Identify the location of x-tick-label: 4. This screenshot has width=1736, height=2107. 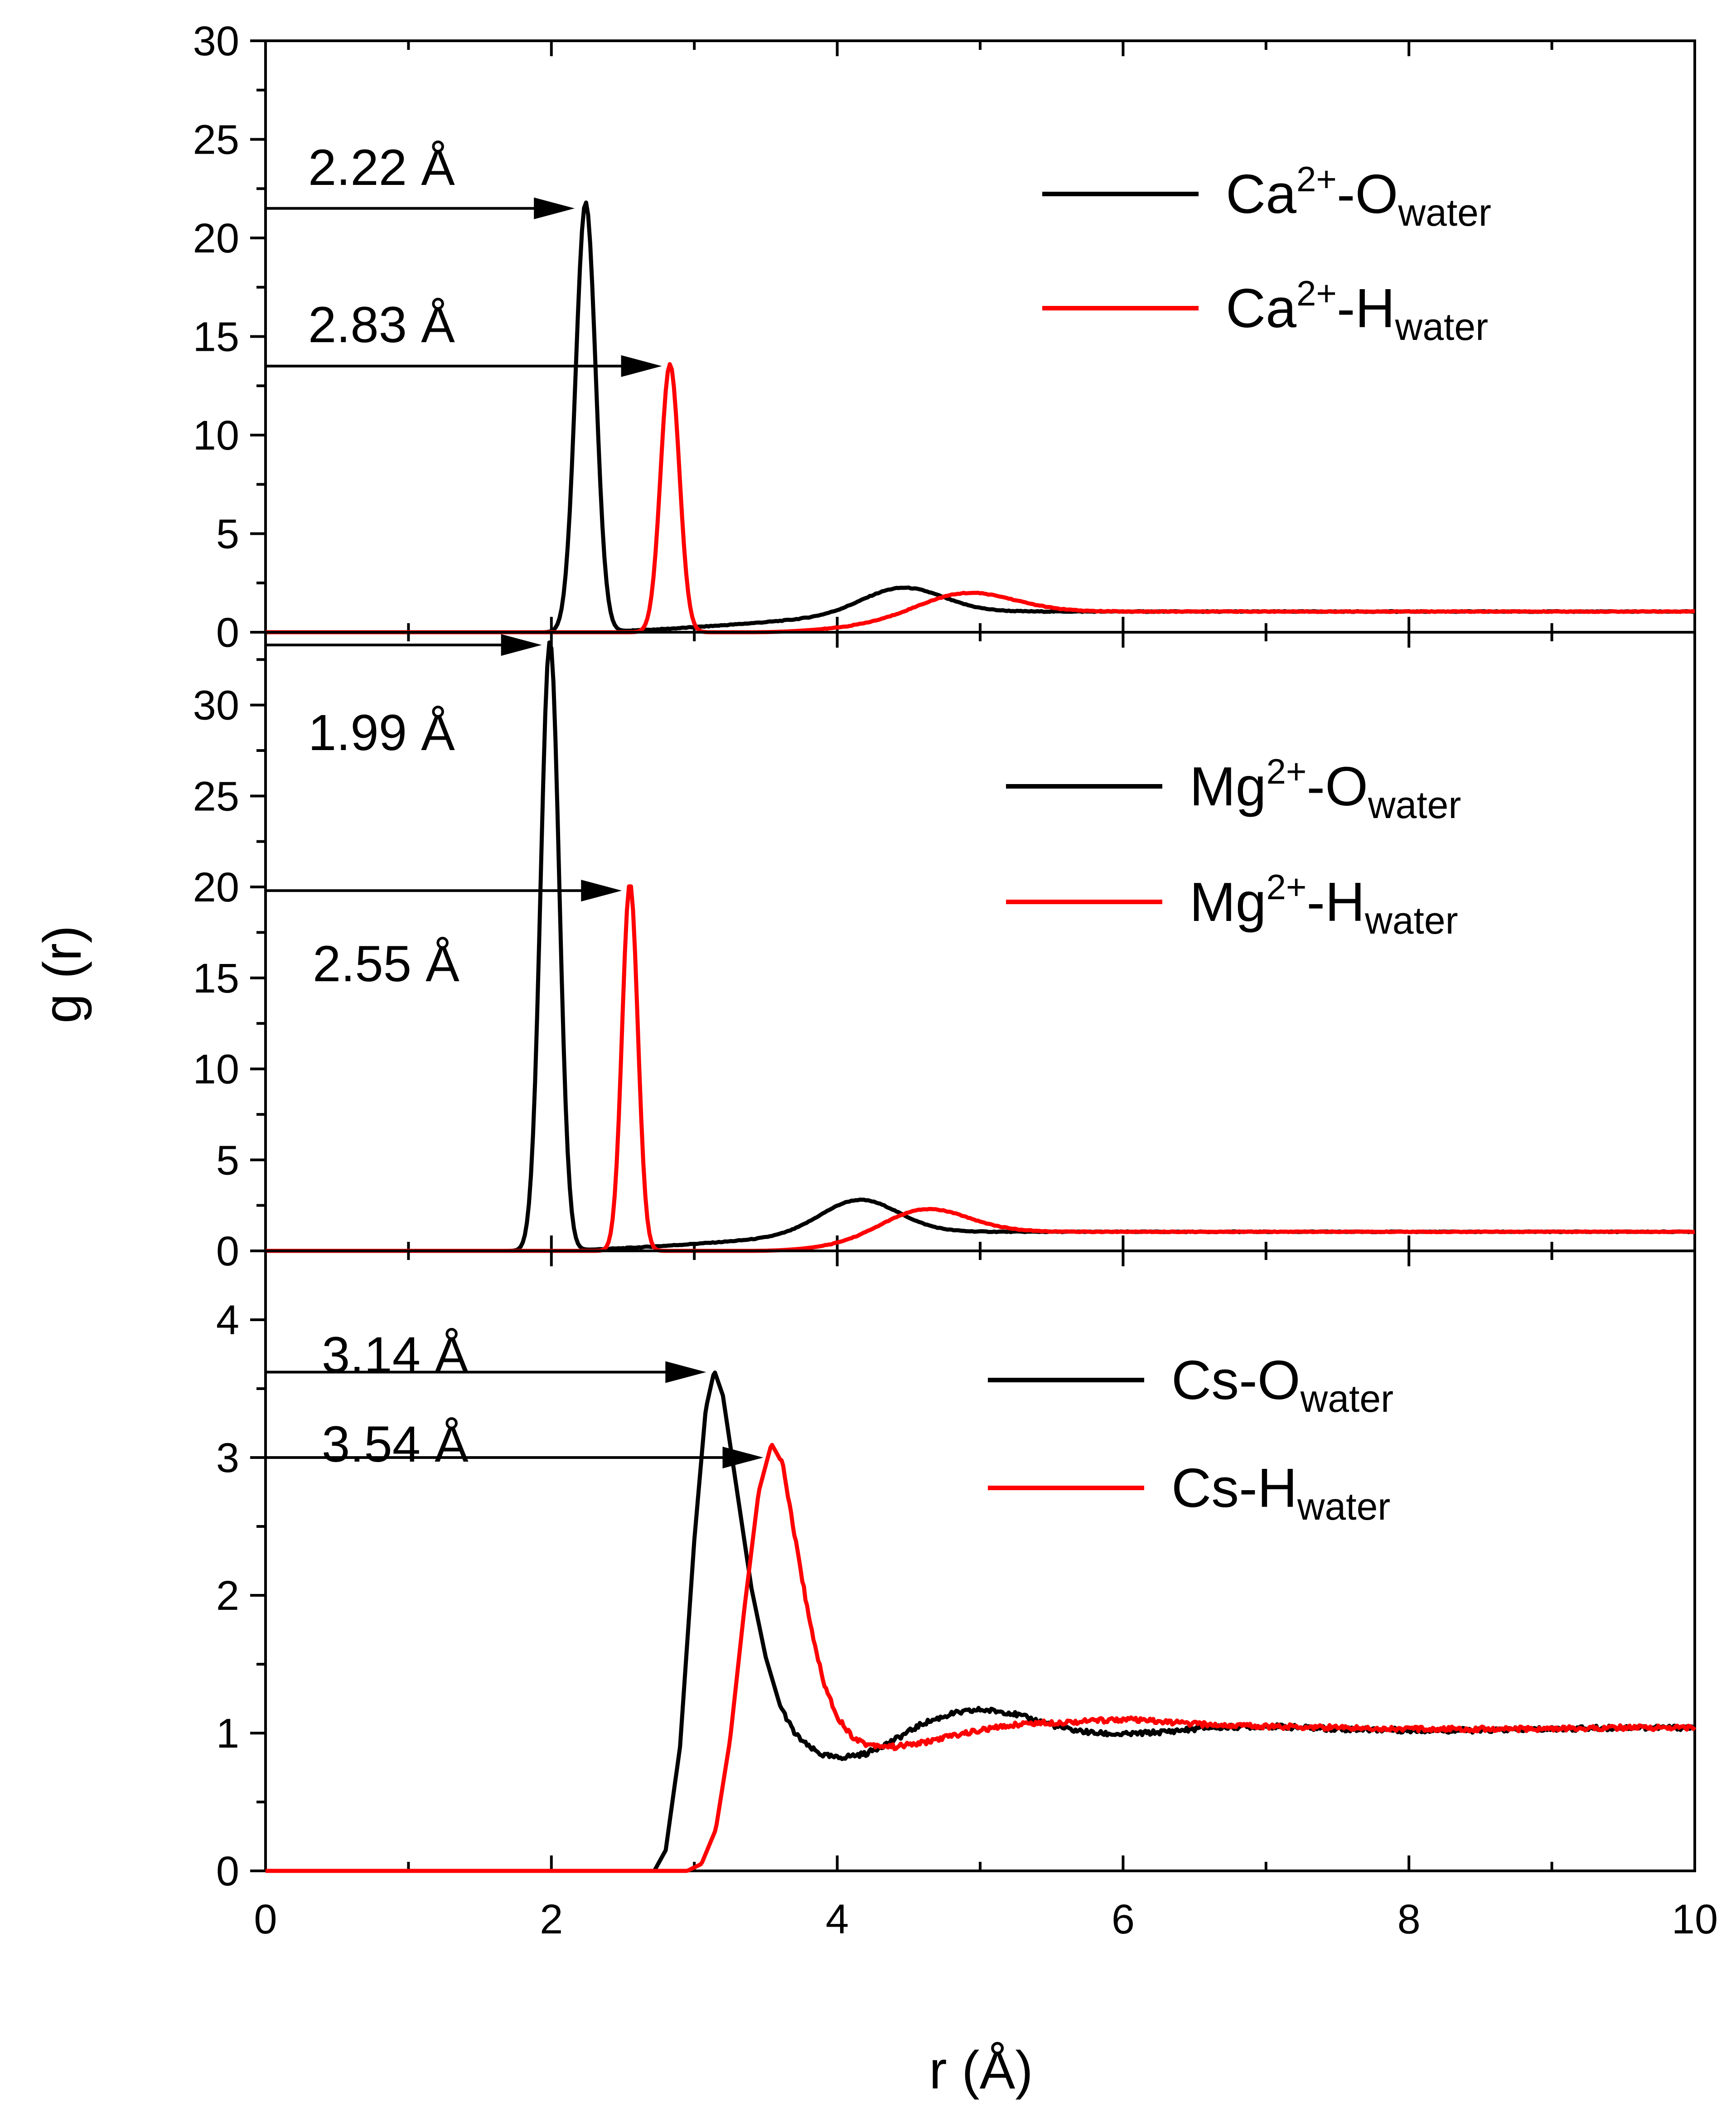
(837, 1919).